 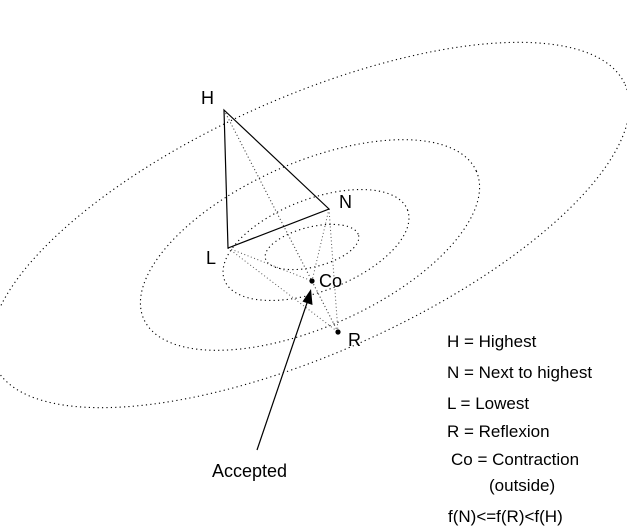 I want to click on point-co, so click(x=312, y=281).